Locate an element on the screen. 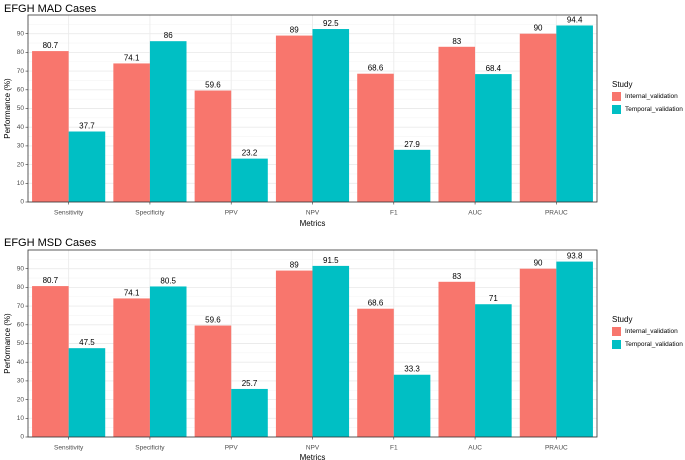 The image size is (685, 460). bar-value-label: 33.3 is located at coordinates (412, 369).